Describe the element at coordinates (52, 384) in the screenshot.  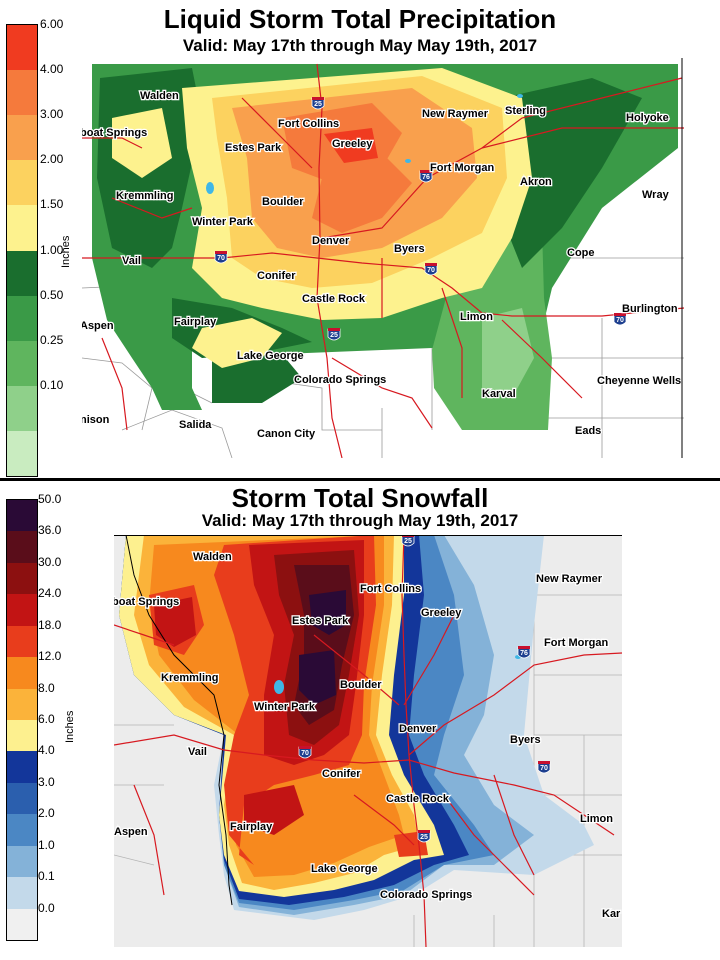
I see `colorbar-label: 0.10` at that location.